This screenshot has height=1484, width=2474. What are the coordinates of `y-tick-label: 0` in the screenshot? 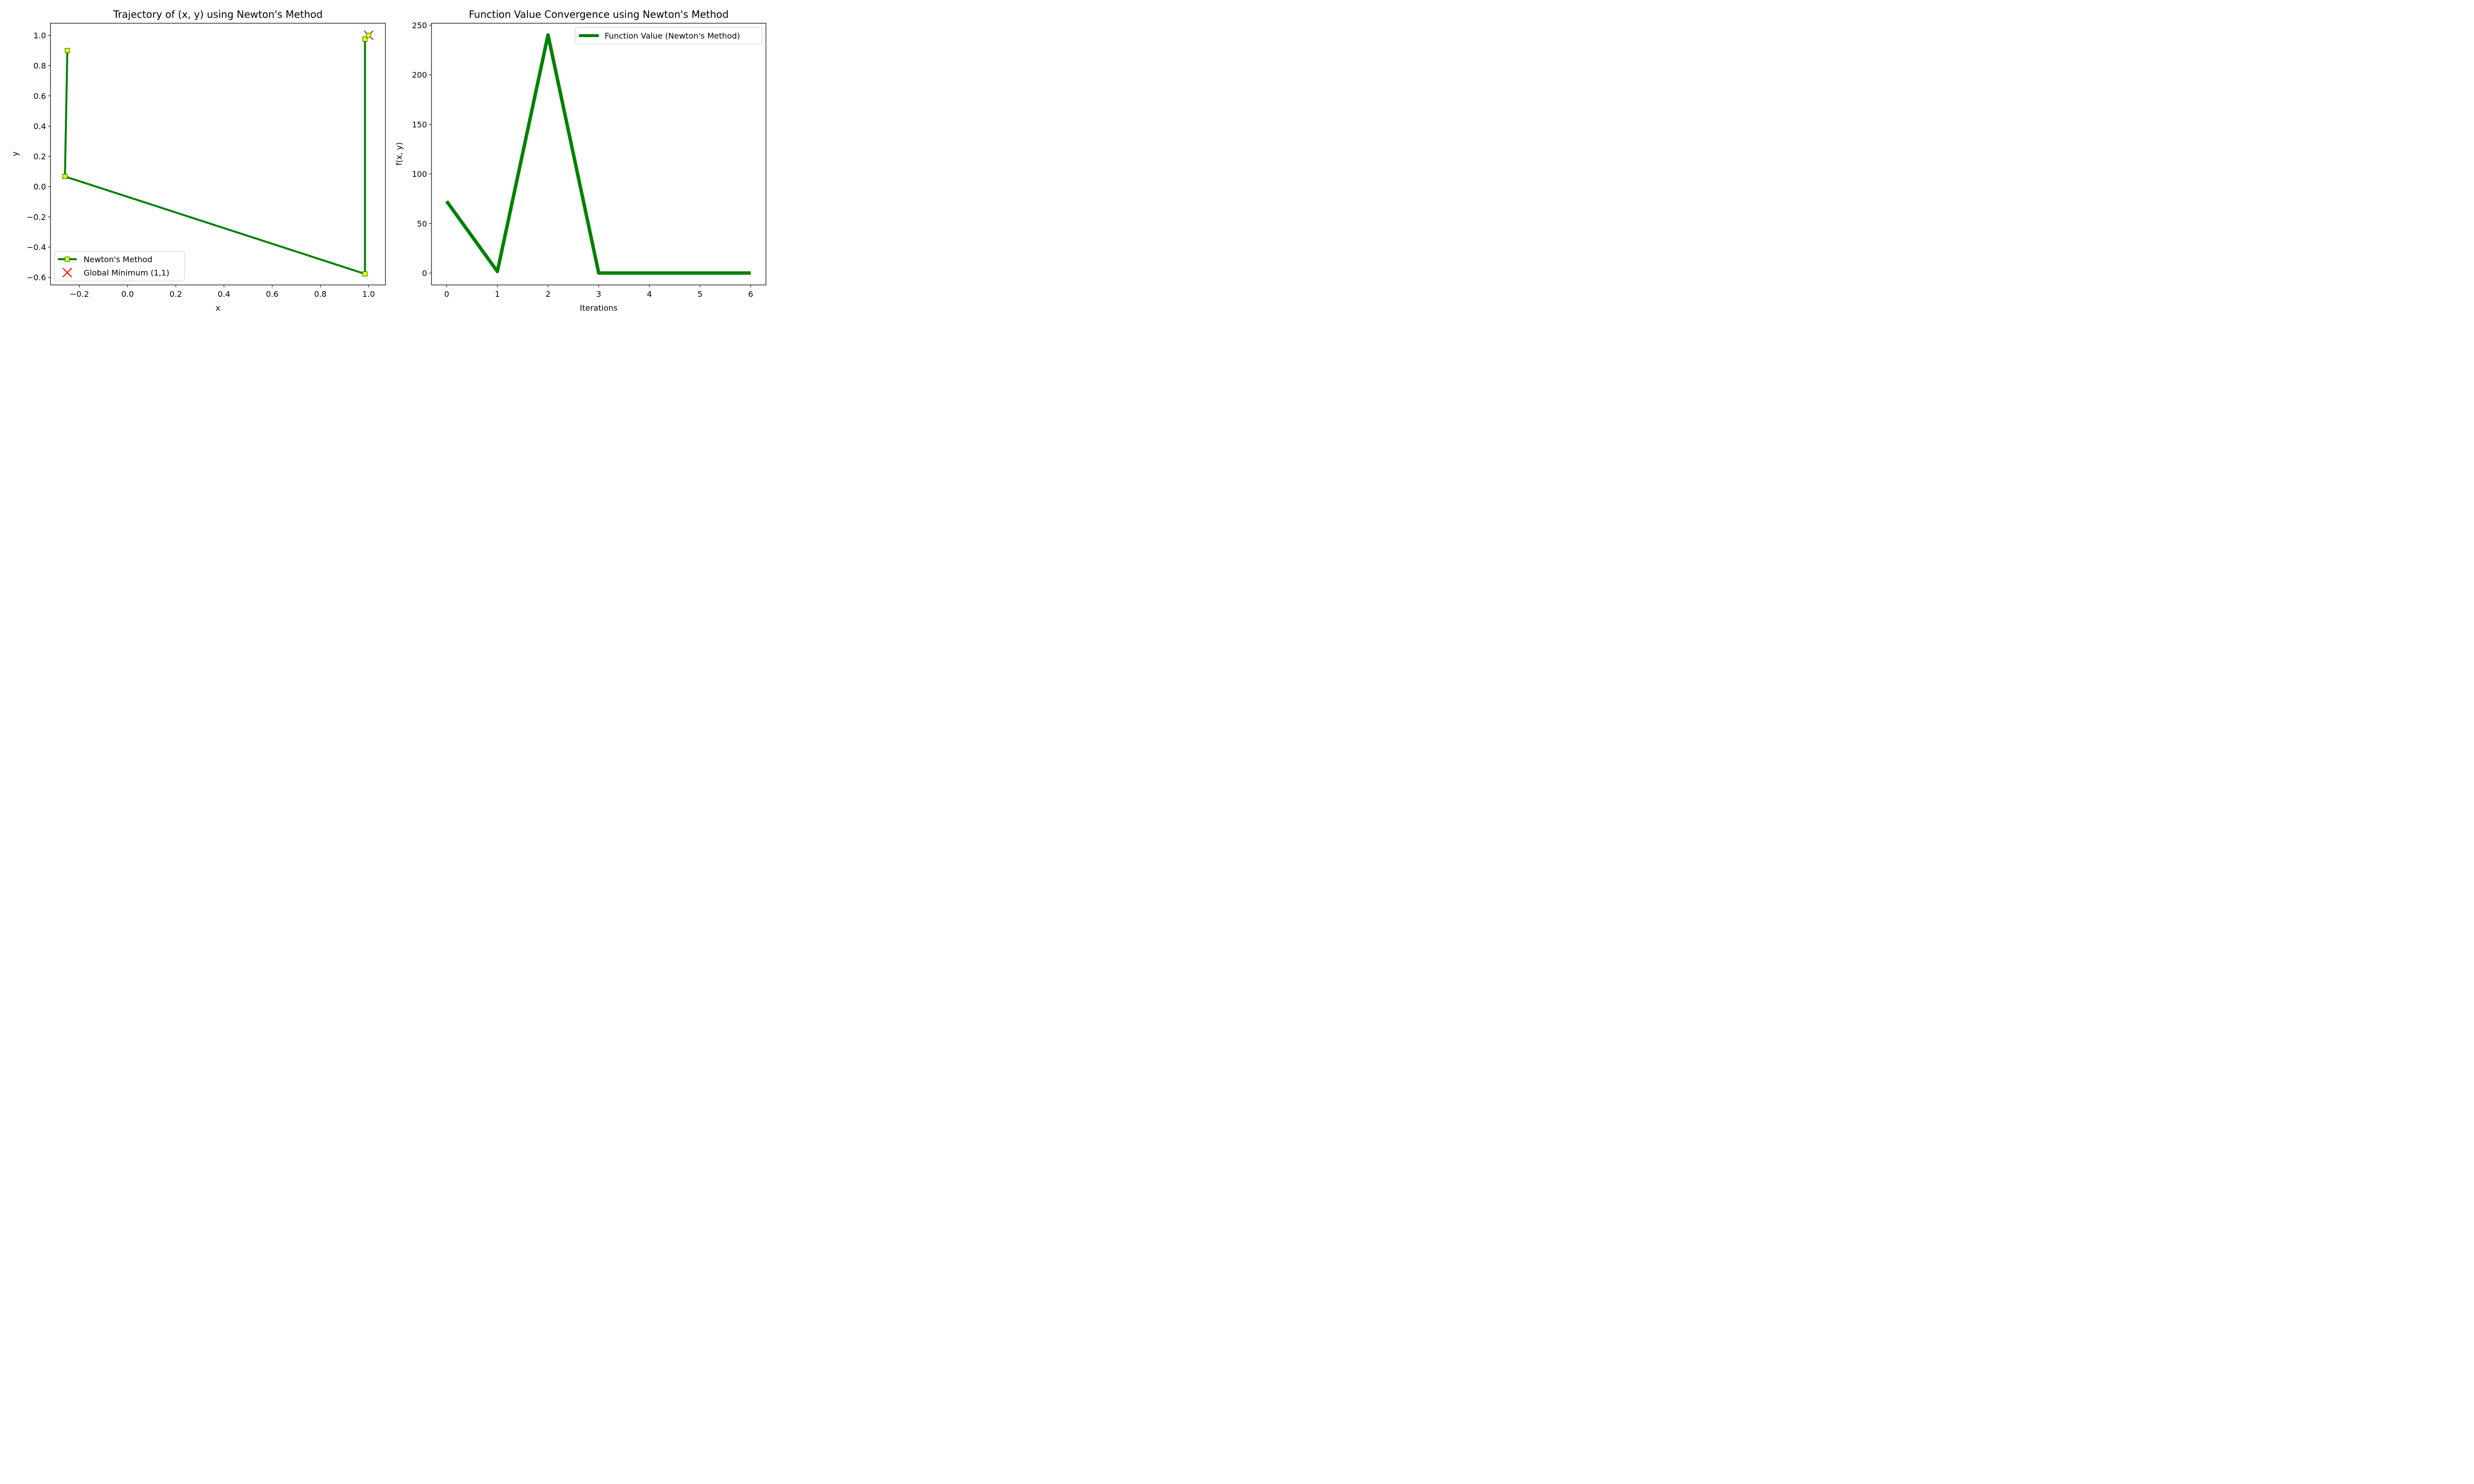 It's located at (424, 273).